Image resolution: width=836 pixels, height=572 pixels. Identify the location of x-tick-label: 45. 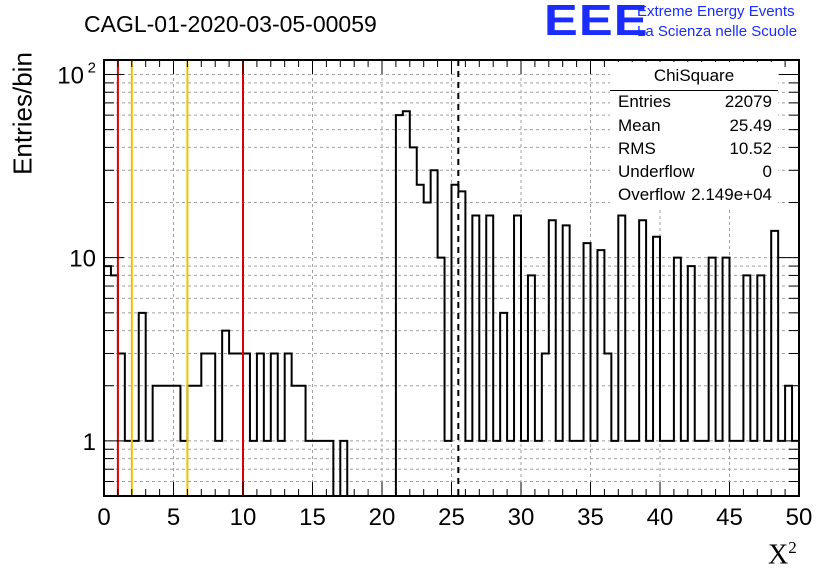
(729, 517).